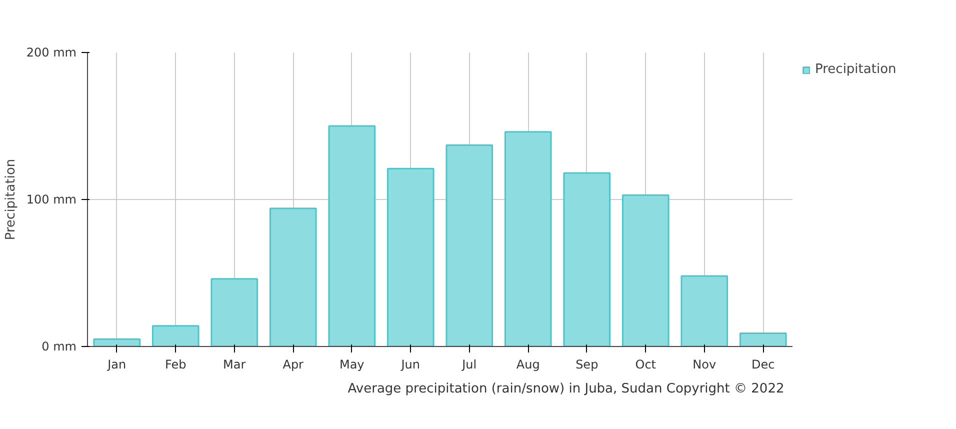 The height and width of the screenshot is (429, 956). Describe the element at coordinates (175, 365) in the screenshot. I see `x-tick-label: Feb` at that location.